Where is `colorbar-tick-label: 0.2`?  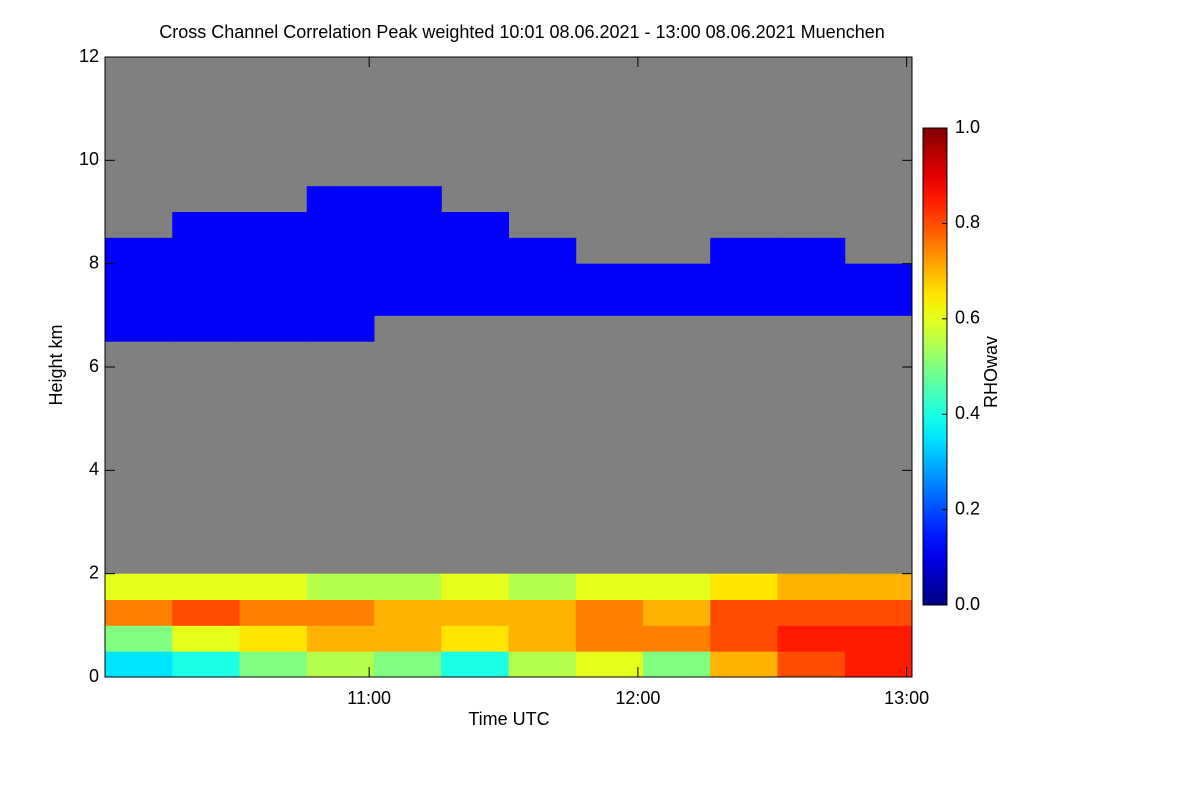
colorbar-tick-label: 0.2 is located at coordinates (967, 508).